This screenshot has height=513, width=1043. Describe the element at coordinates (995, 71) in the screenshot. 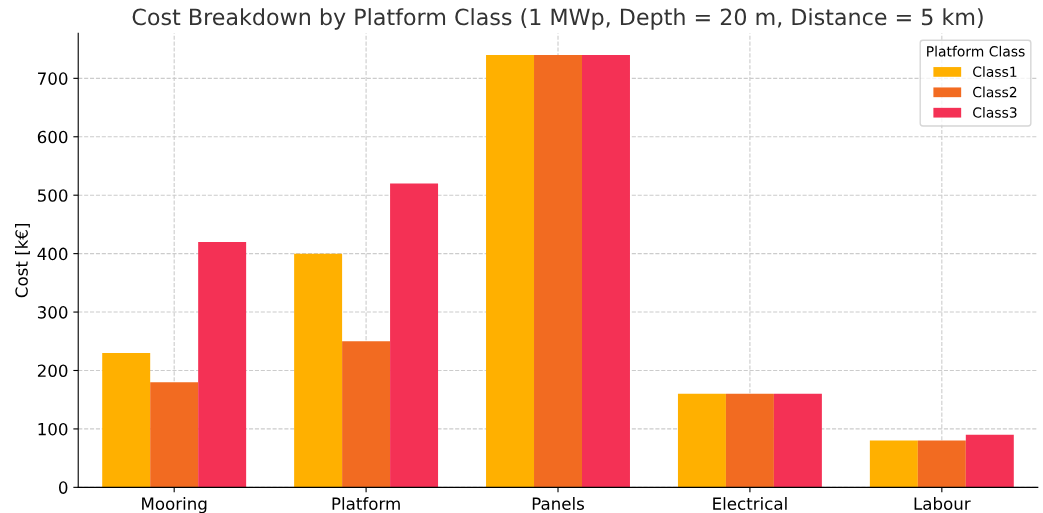

I see `legend-label: Class1` at that location.